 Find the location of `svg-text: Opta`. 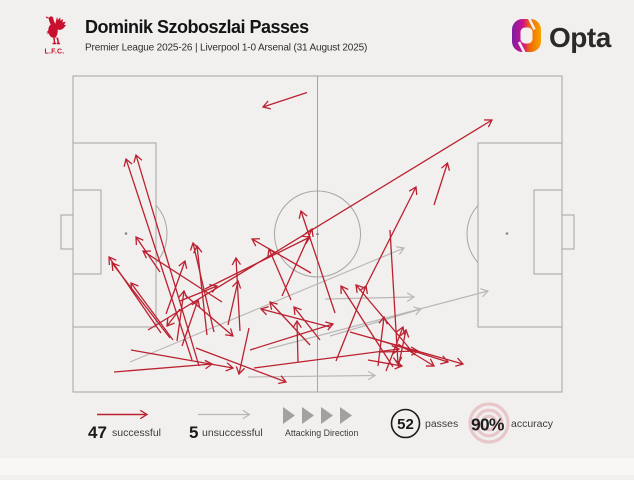

svg-text: Opta is located at coordinates (580, 37).